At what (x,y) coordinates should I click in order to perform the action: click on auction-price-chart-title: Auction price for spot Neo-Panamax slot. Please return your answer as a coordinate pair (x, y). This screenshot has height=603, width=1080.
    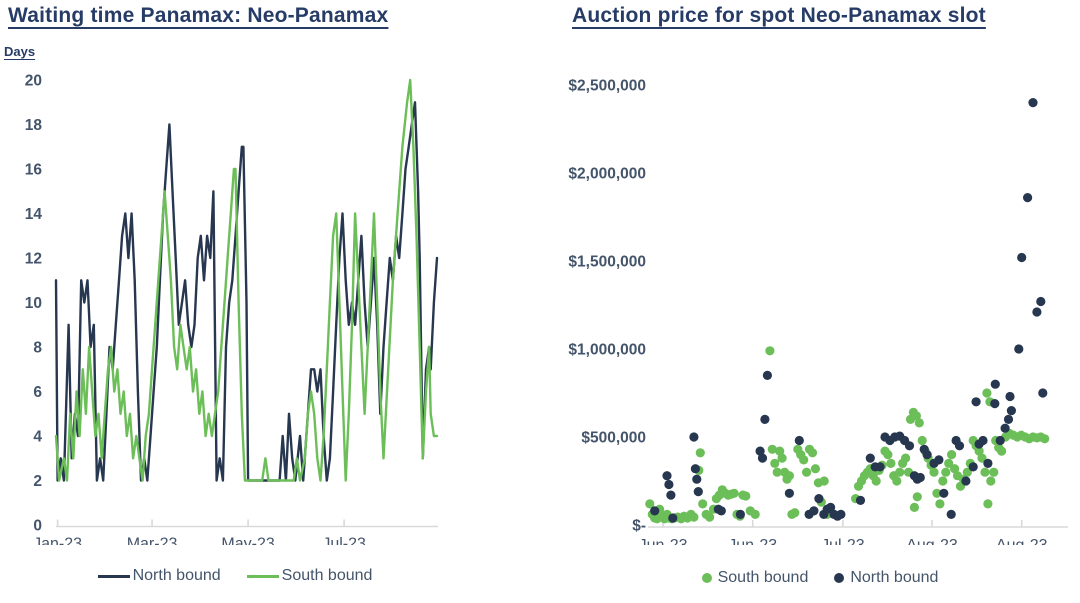
    Looking at the image, I should click on (779, 15).